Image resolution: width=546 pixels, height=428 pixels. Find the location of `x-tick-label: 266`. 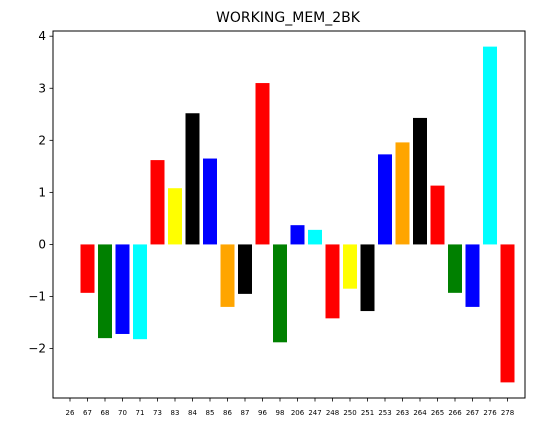

x-tick-label: 266 is located at coordinates (455, 413).